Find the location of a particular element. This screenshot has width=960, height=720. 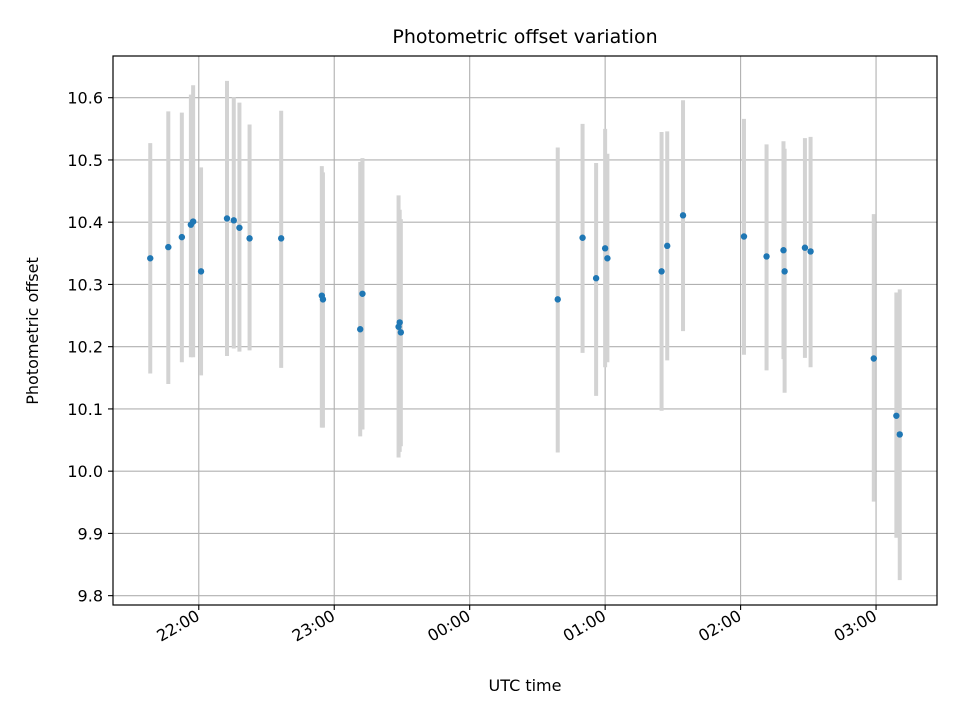

y-tick-label: 10.0 is located at coordinates (85, 471).